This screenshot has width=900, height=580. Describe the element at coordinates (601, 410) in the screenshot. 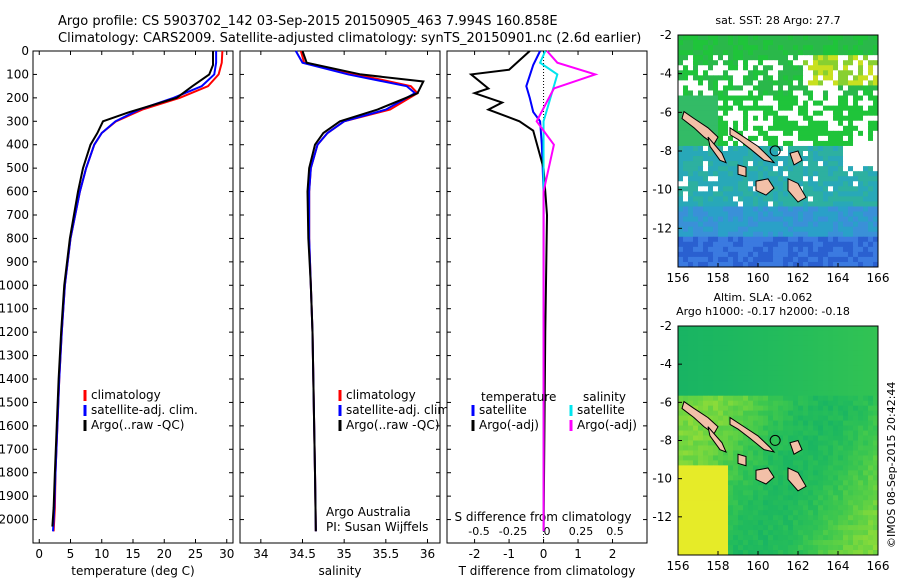

I see `legend-label: satellite` at that location.